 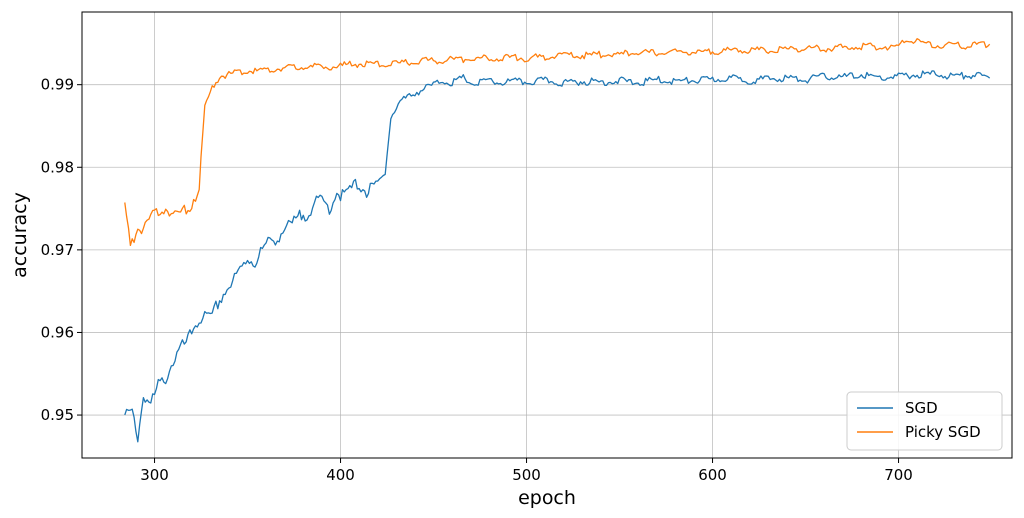 What do you see at coordinates (57, 85) in the screenshot?
I see `y-tick-label: 0.99` at bounding box center [57, 85].